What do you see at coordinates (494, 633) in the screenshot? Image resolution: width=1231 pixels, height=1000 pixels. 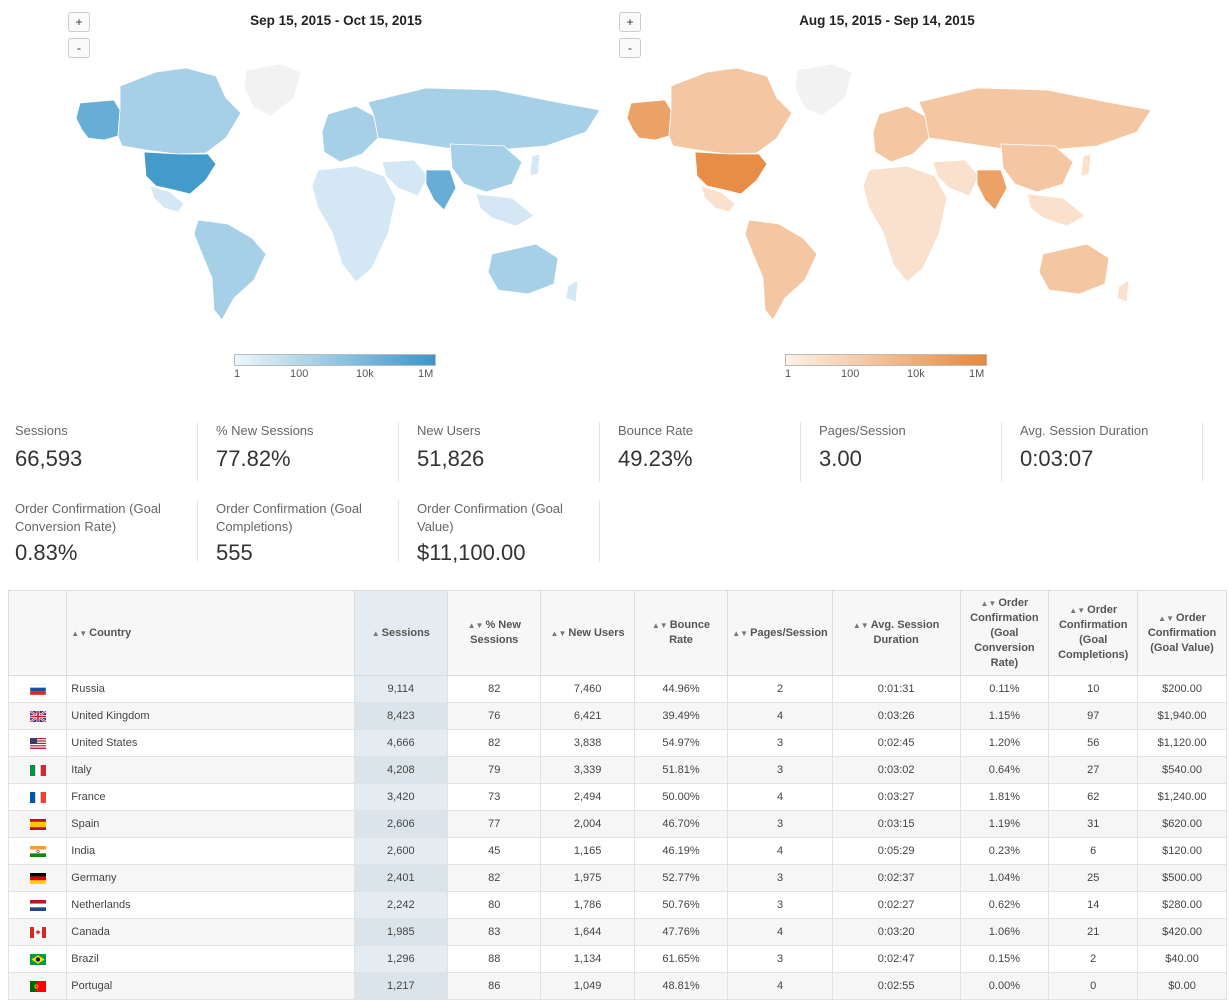 I see `header-new-sessions: ▲▼% New Sessions` at bounding box center [494, 633].